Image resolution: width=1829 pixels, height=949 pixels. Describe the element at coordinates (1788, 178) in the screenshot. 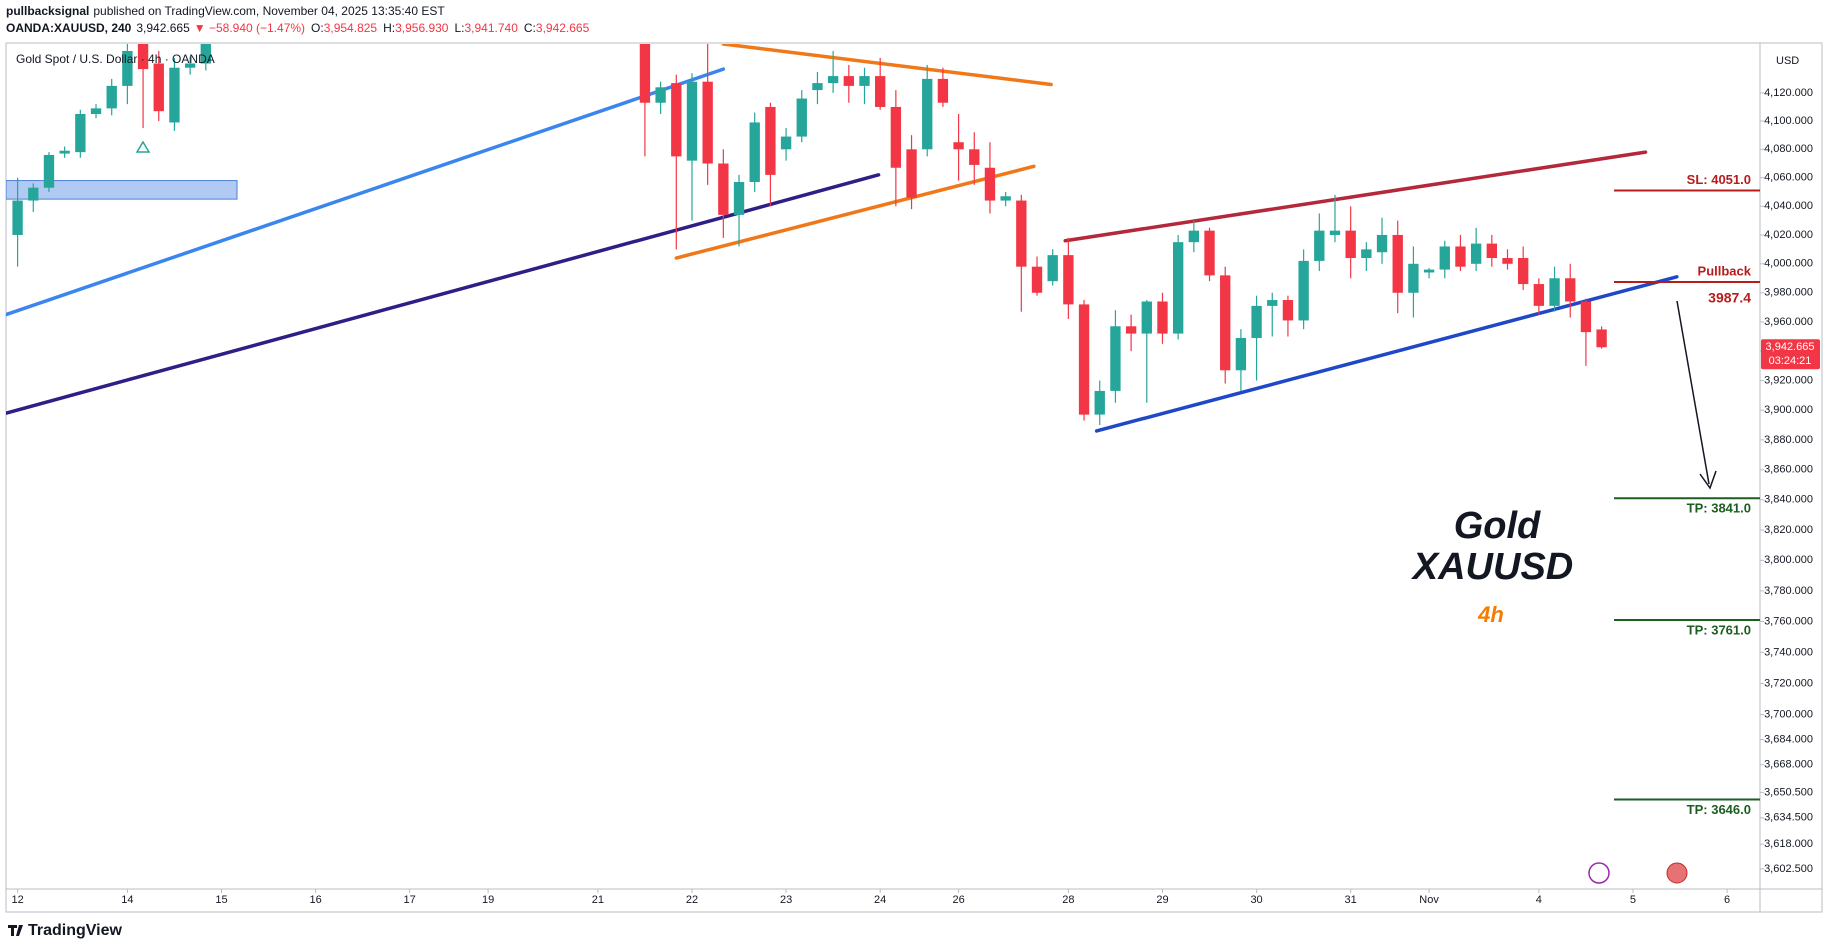

I see `y-tick-label: 4,060.000` at that location.